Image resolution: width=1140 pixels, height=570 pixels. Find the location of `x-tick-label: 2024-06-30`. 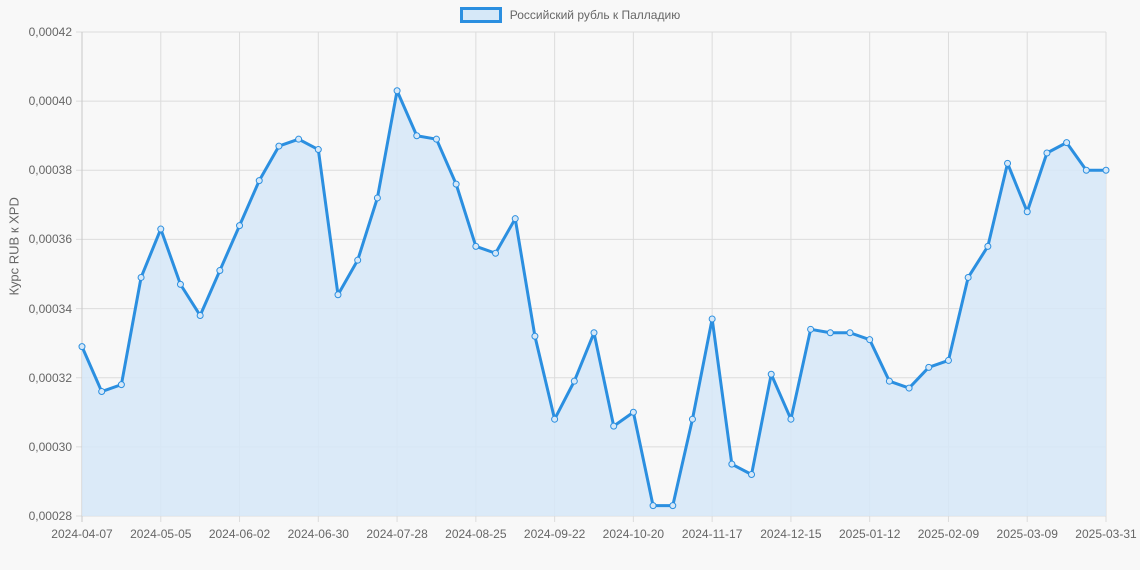

x-tick-label: 2024-06-30 is located at coordinates (318, 534).